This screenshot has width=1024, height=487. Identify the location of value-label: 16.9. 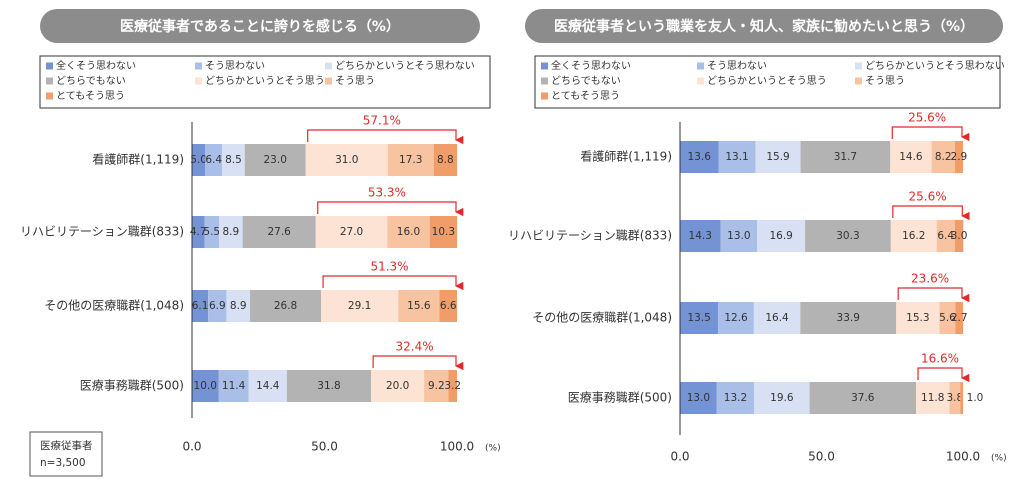
(780, 236).